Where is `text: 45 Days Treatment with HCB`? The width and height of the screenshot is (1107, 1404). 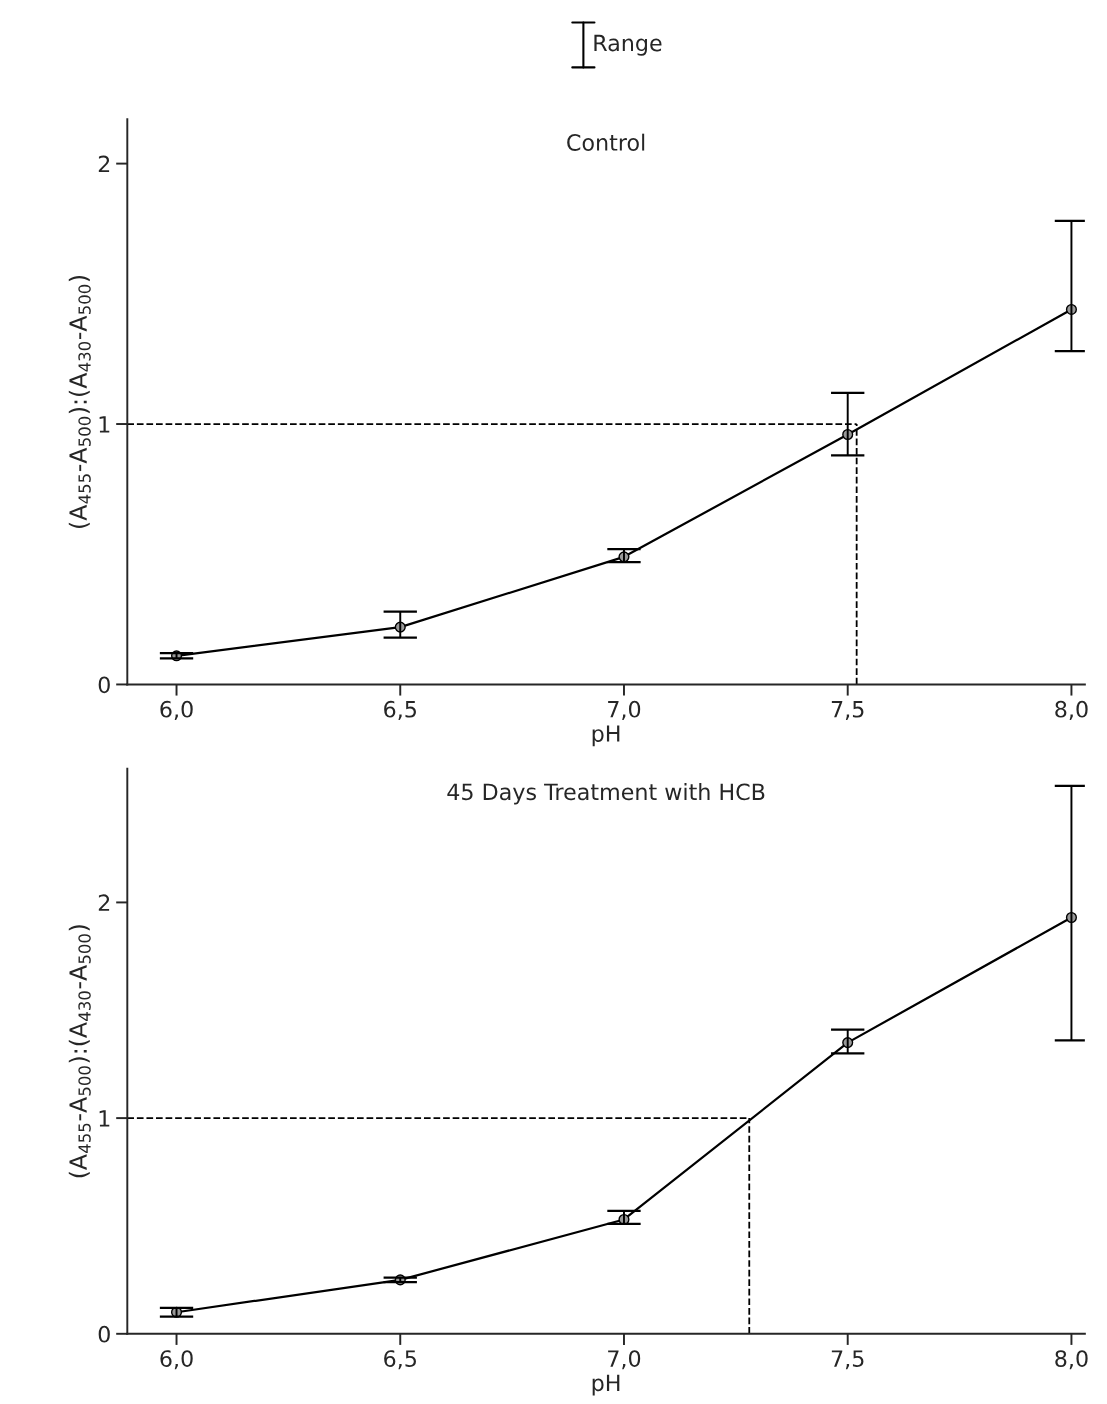
text: 45 Days Treatment with HCB is located at coordinates (606, 794).